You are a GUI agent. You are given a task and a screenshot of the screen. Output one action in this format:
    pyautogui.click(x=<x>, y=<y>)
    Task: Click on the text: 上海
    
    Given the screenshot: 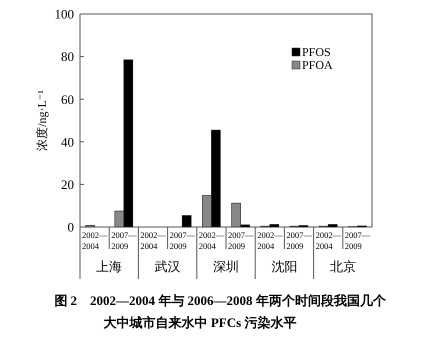 What is the action you would take?
    pyautogui.click(x=109, y=266)
    